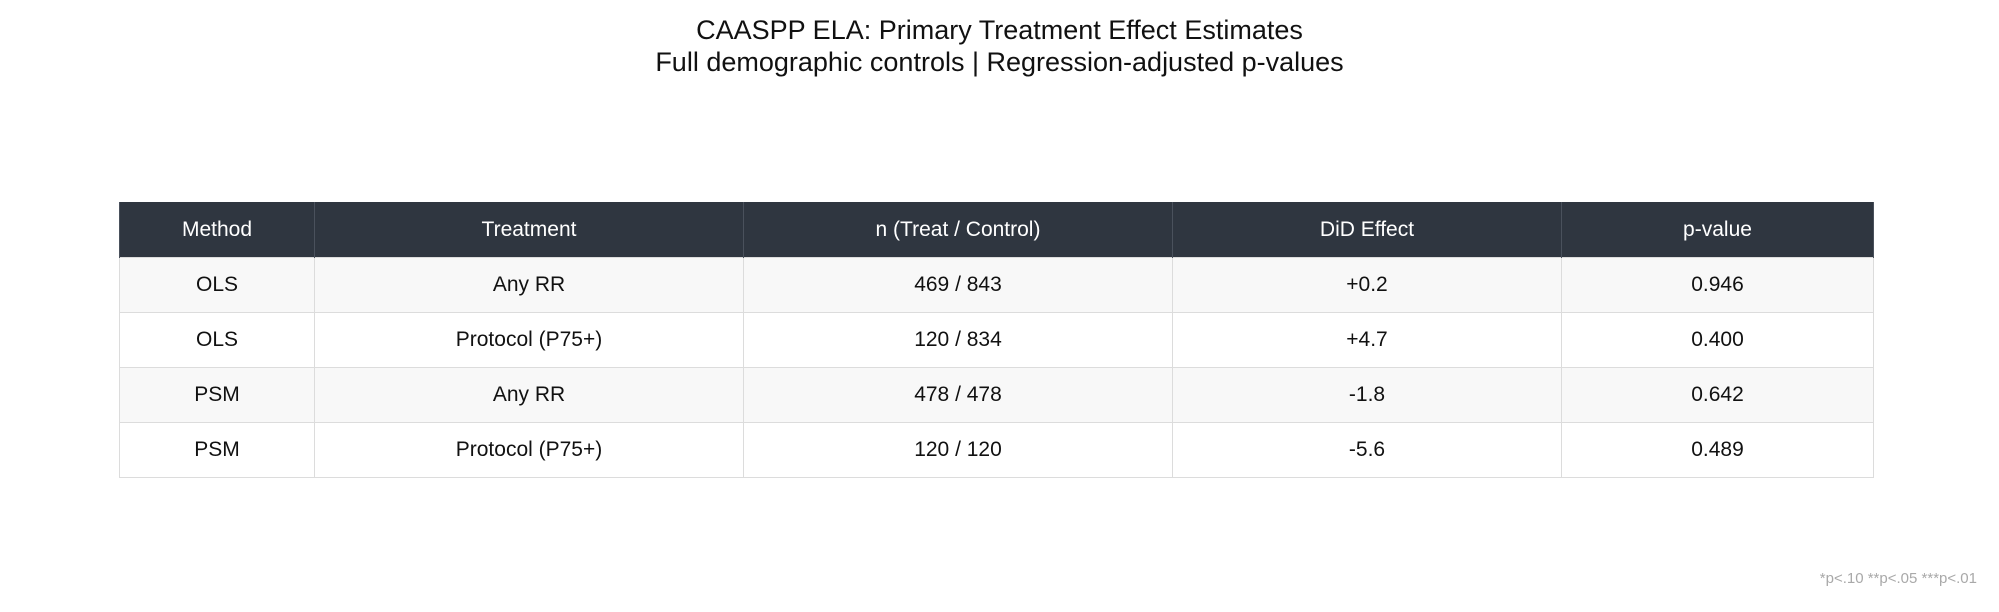  I want to click on cell-p-value: 0.400, so click(1717, 340).